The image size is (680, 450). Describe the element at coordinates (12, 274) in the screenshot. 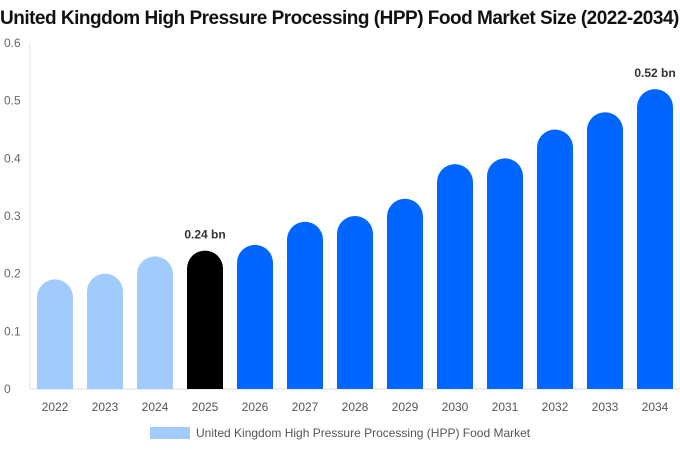

I see `y-tick-label: 0.2` at that location.